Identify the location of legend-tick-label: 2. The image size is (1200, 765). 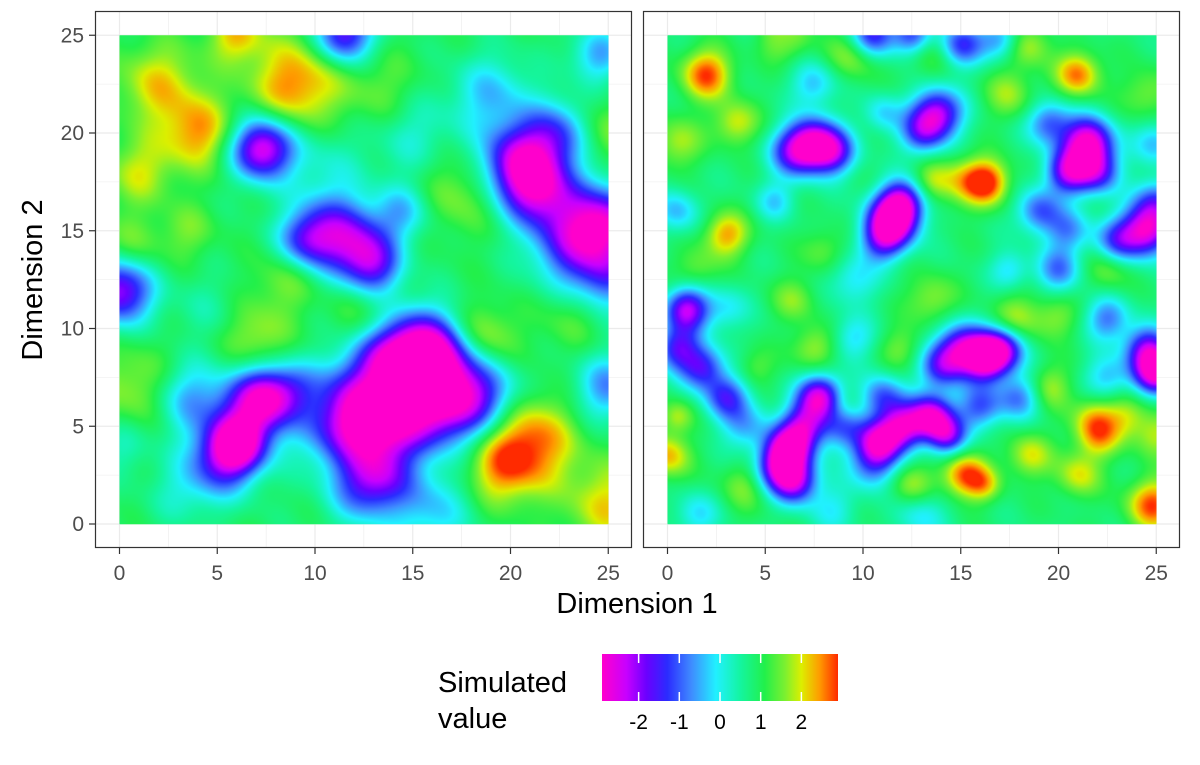
(802, 722).